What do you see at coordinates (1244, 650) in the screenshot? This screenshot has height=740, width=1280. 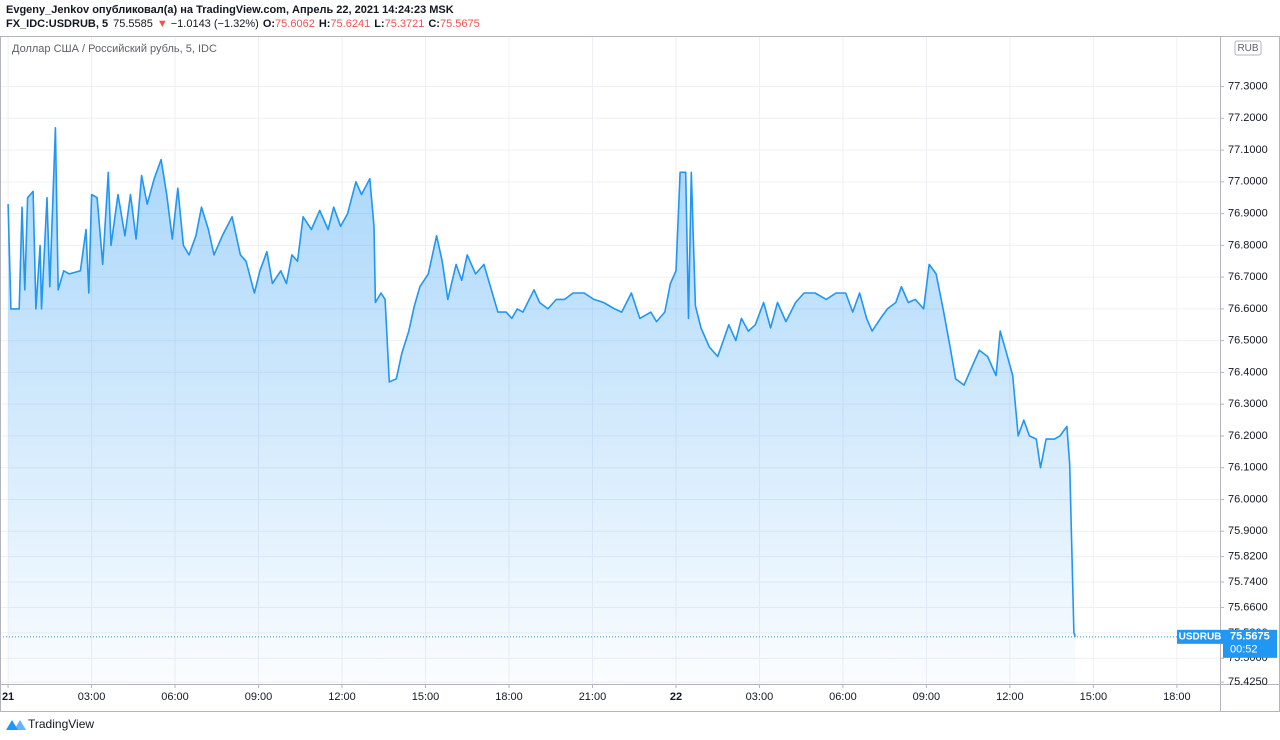 I see `countdown: 00:52` at bounding box center [1244, 650].